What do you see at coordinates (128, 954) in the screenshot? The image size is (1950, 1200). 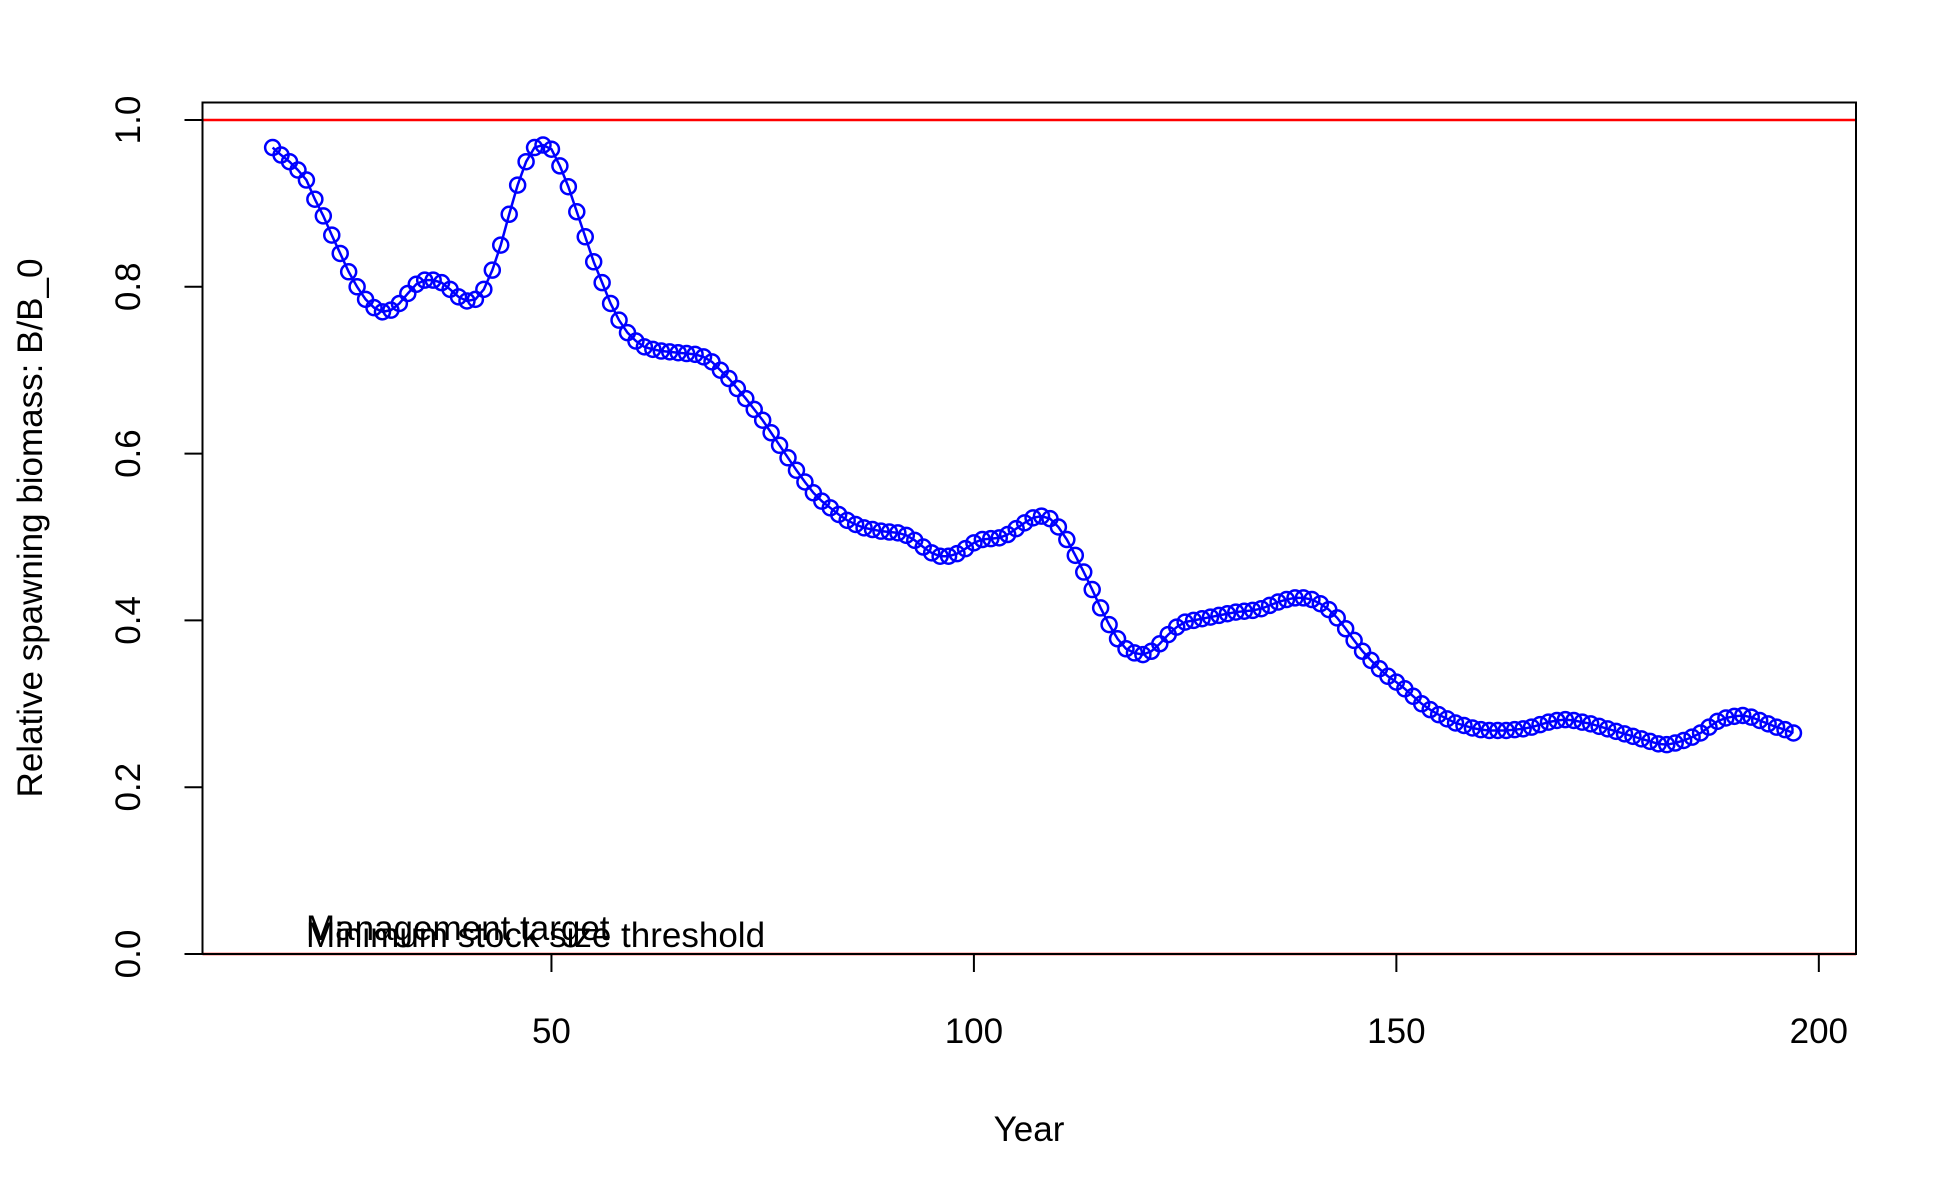 I see `y-tick-label: 0.0` at bounding box center [128, 954].